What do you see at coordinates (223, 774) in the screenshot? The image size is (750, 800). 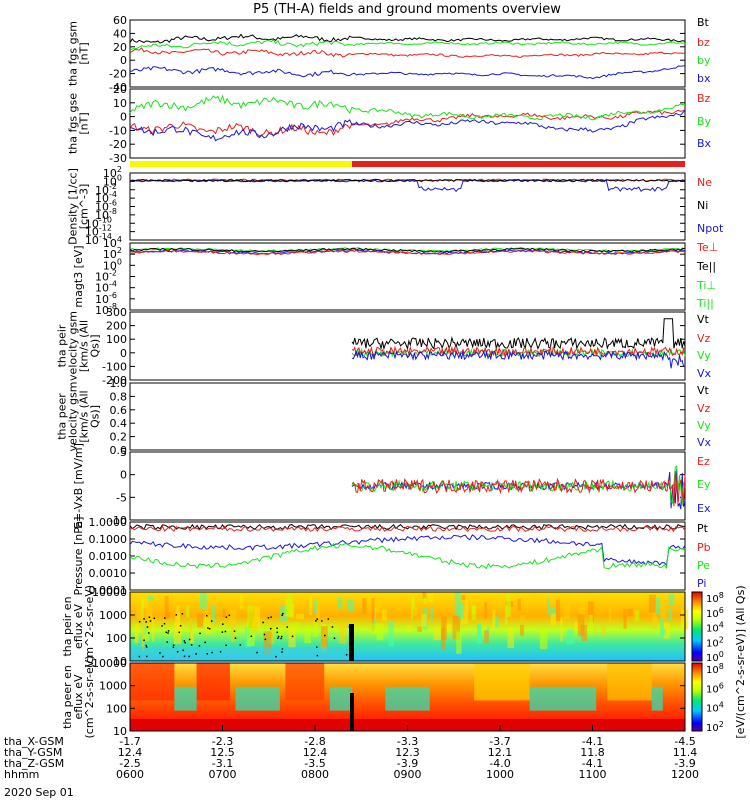 I see `x-row-value: 0700` at bounding box center [223, 774].